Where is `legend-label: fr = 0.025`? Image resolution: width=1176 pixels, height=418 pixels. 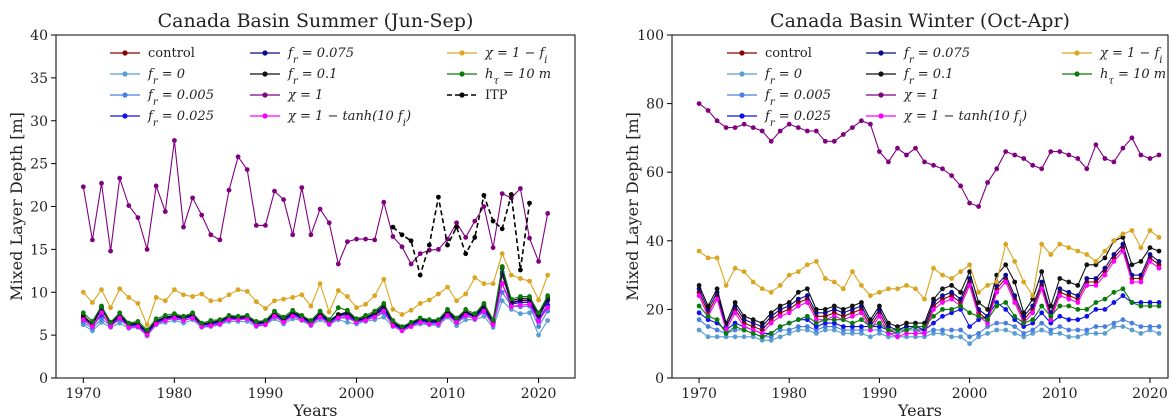 legend-label: fr = 0.025 is located at coordinates (797, 119).